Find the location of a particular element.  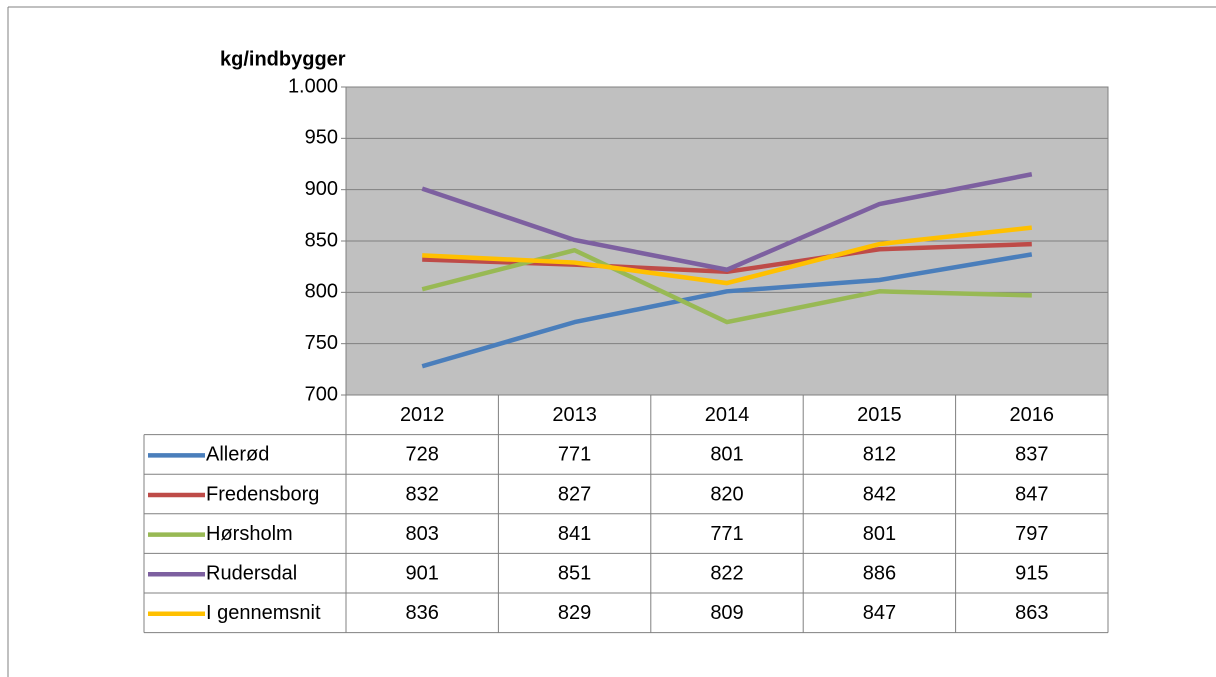

y-tick-label: 950 is located at coordinates (321, 138).